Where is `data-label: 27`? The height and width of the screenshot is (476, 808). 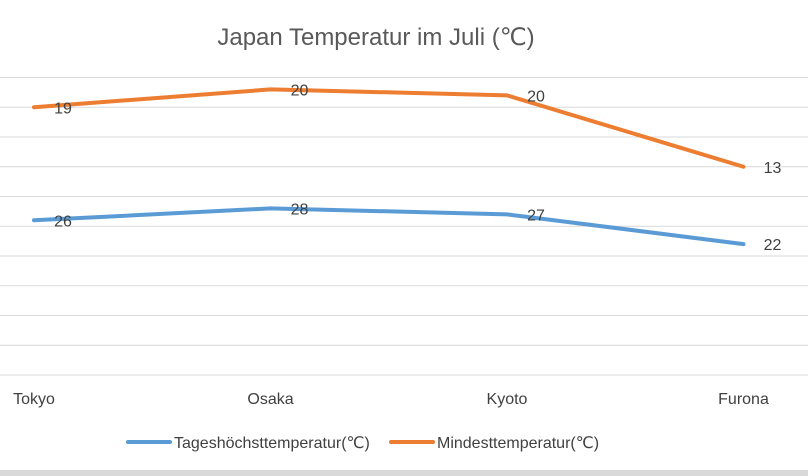 data-label: 27 is located at coordinates (536, 215).